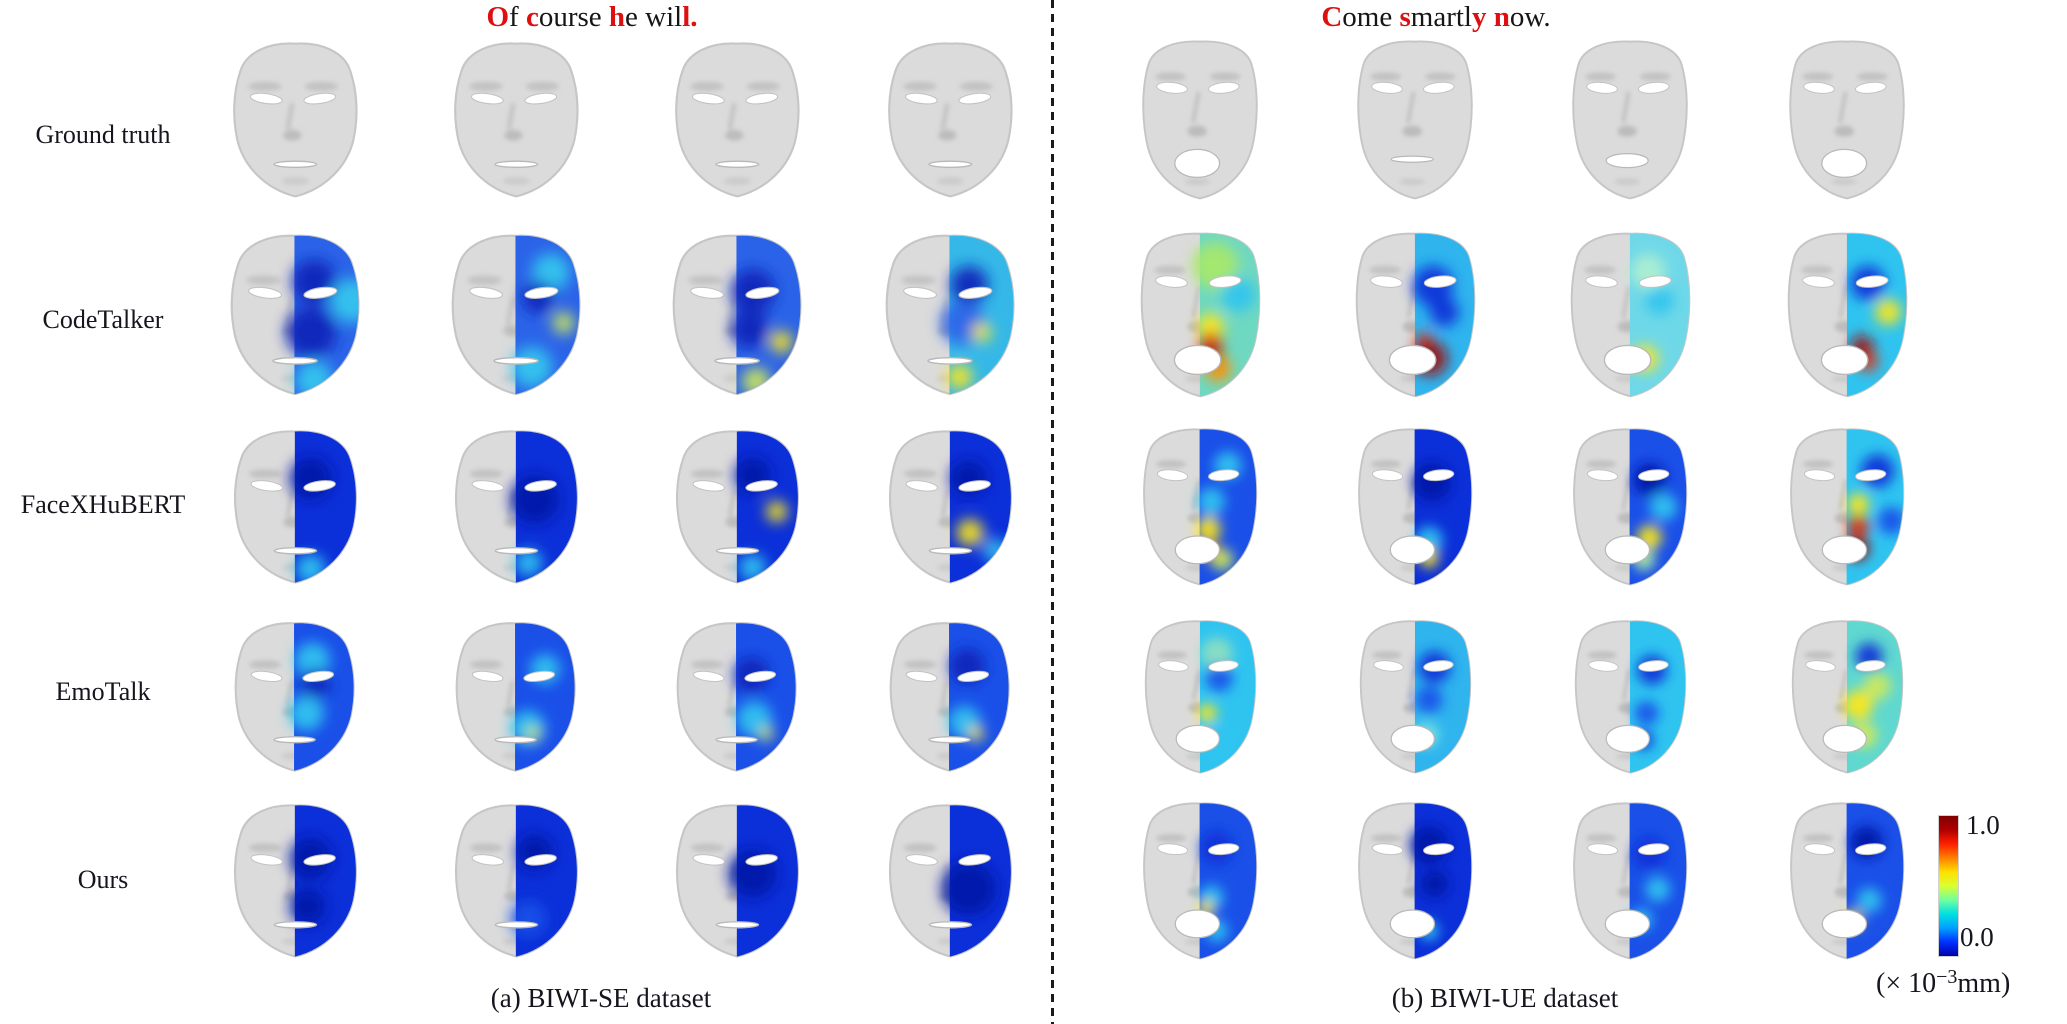  Describe the element at coordinates (617, 17) in the screenshot. I see `title-char-highlight: h` at that location.